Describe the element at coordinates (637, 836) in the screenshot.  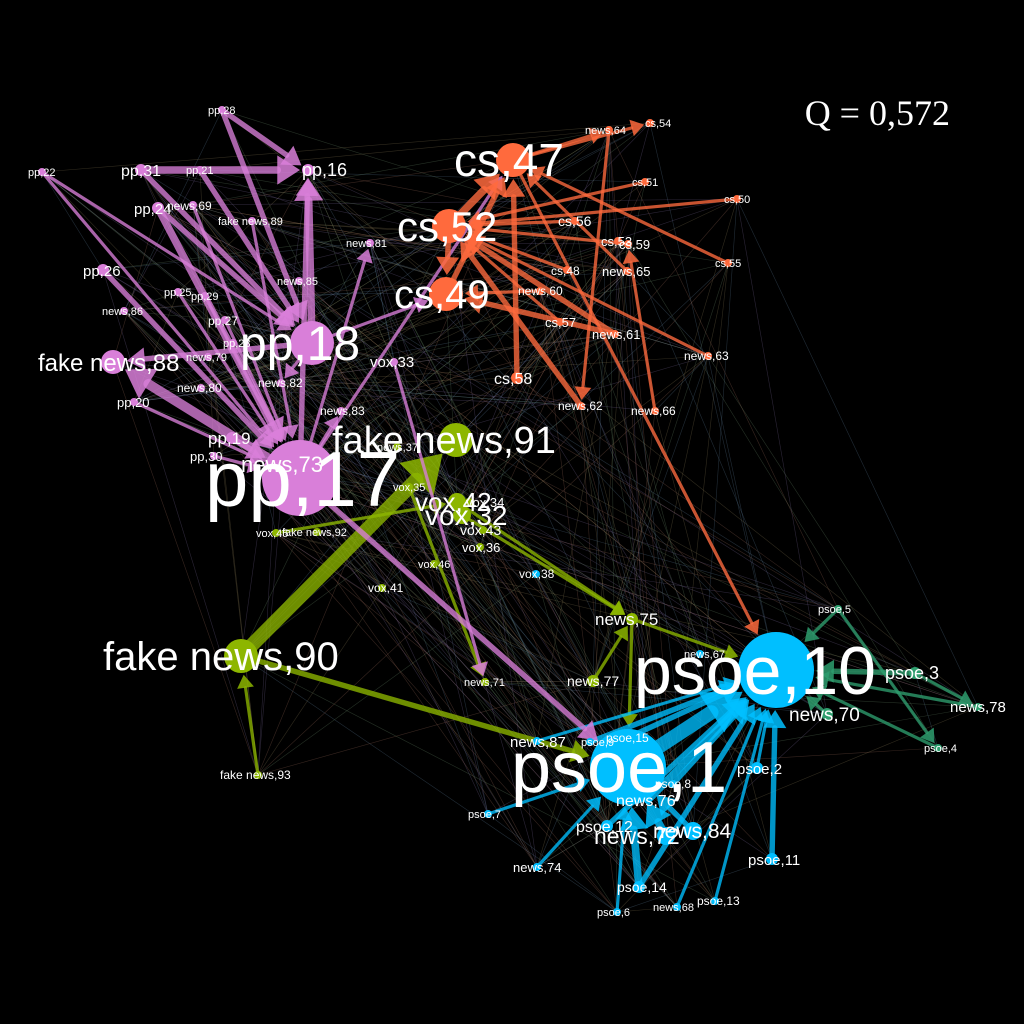
I see `node-label-news-72: news,72` at that location.